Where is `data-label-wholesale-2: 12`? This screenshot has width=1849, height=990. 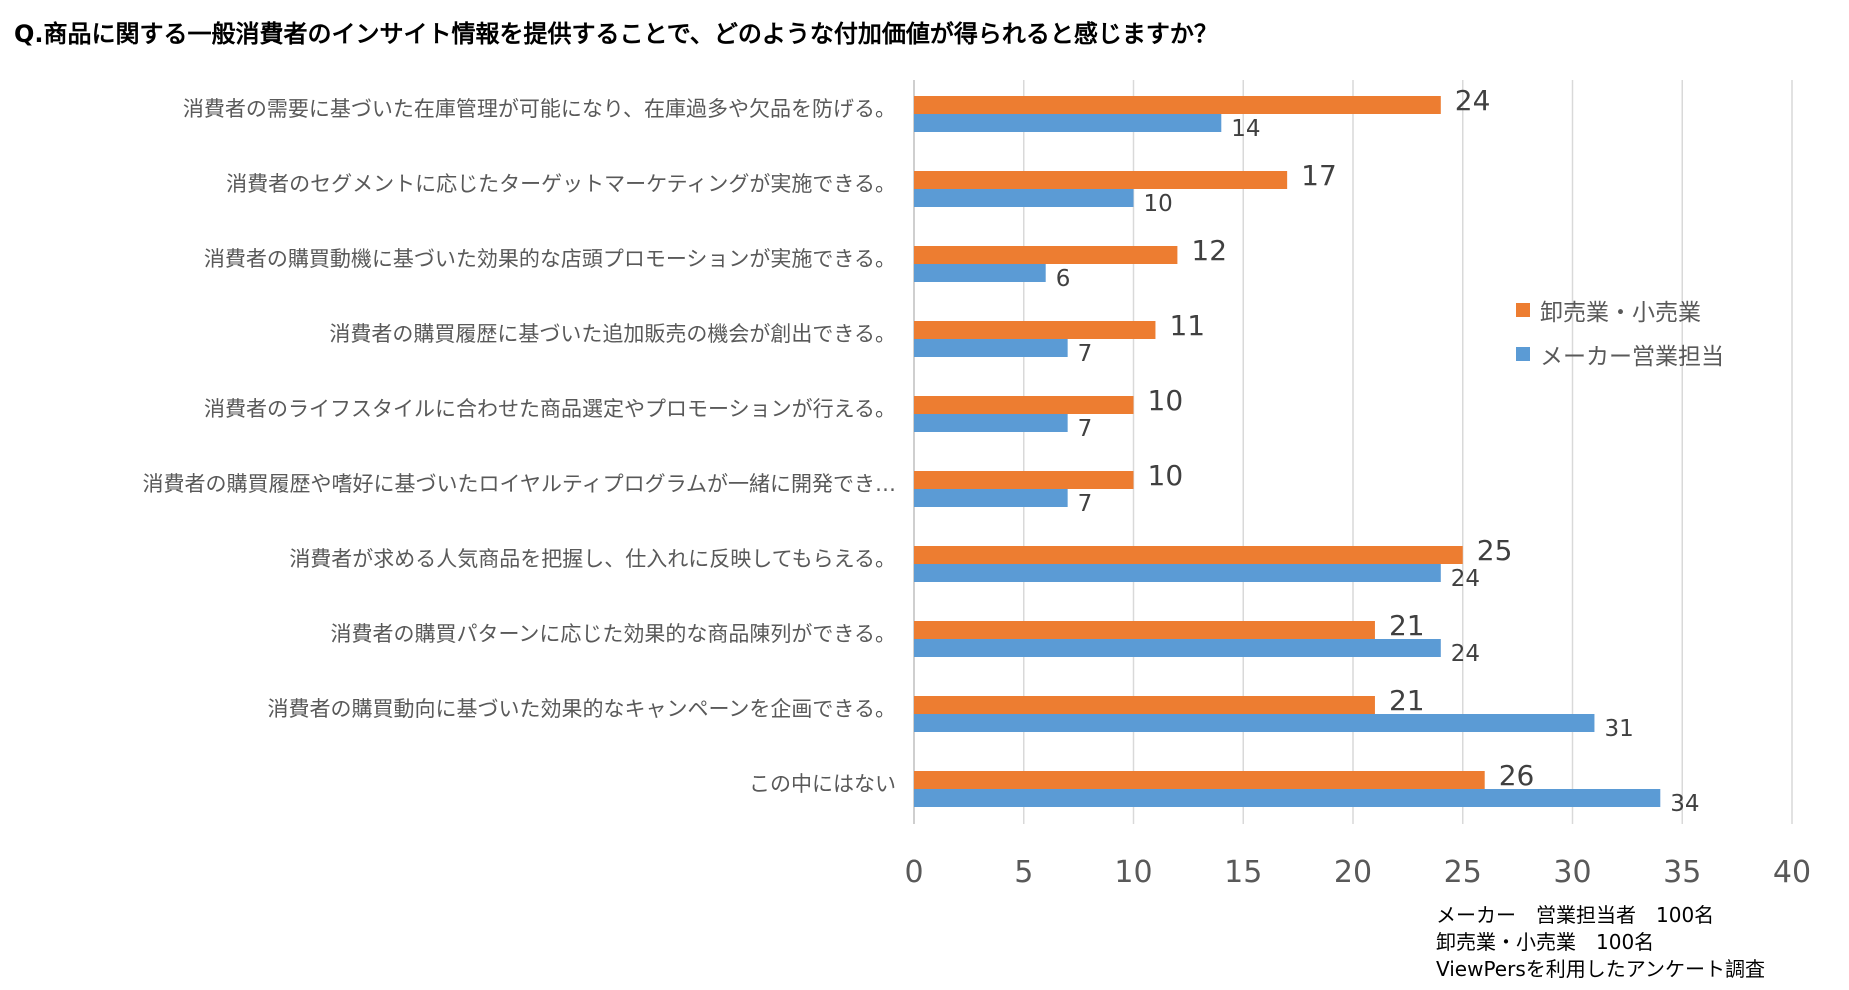
data-label-wholesale-2: 12 is located at coordinates (1209, 250).